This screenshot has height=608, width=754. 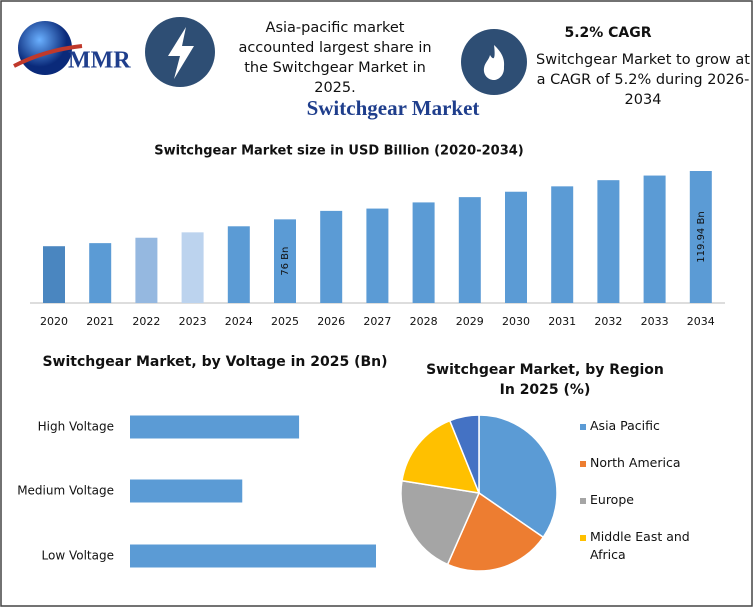 What do you see at coordinates (612, 499) in the screenshot?
I see `legend-label: Europe` at bounding box center [612, 499].